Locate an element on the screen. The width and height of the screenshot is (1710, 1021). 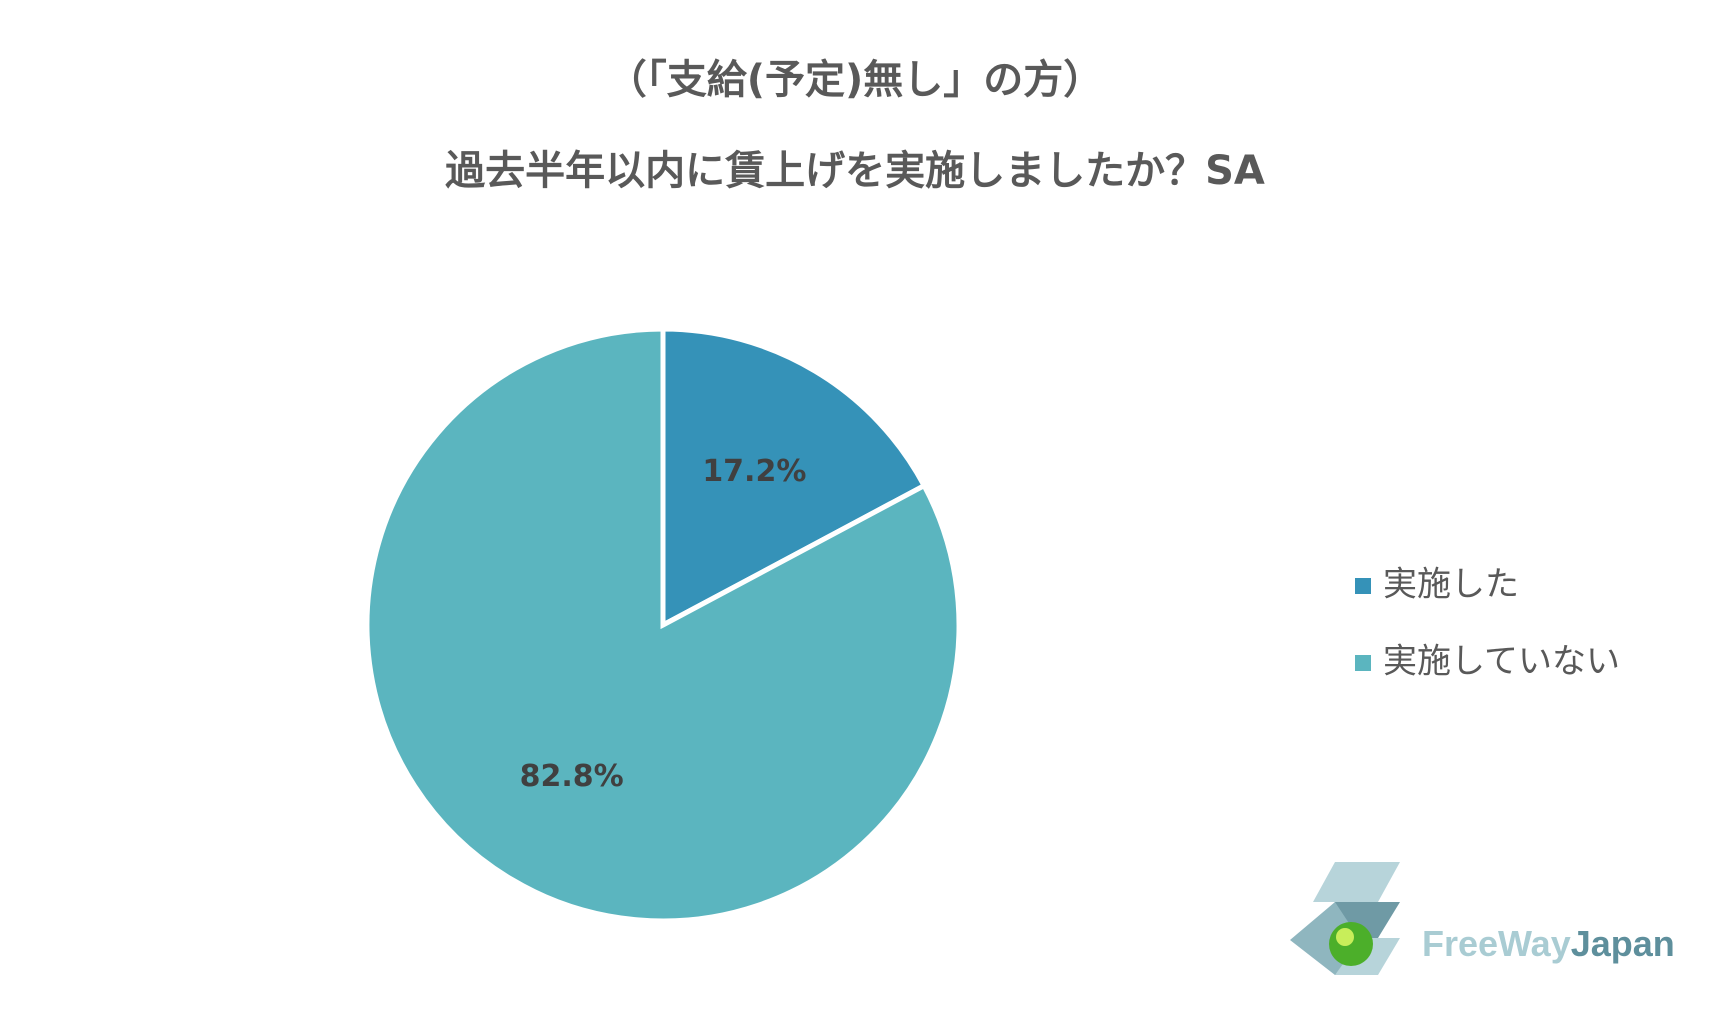
logo-text: FreeWayJapan is located at coordinates (1548, 943).